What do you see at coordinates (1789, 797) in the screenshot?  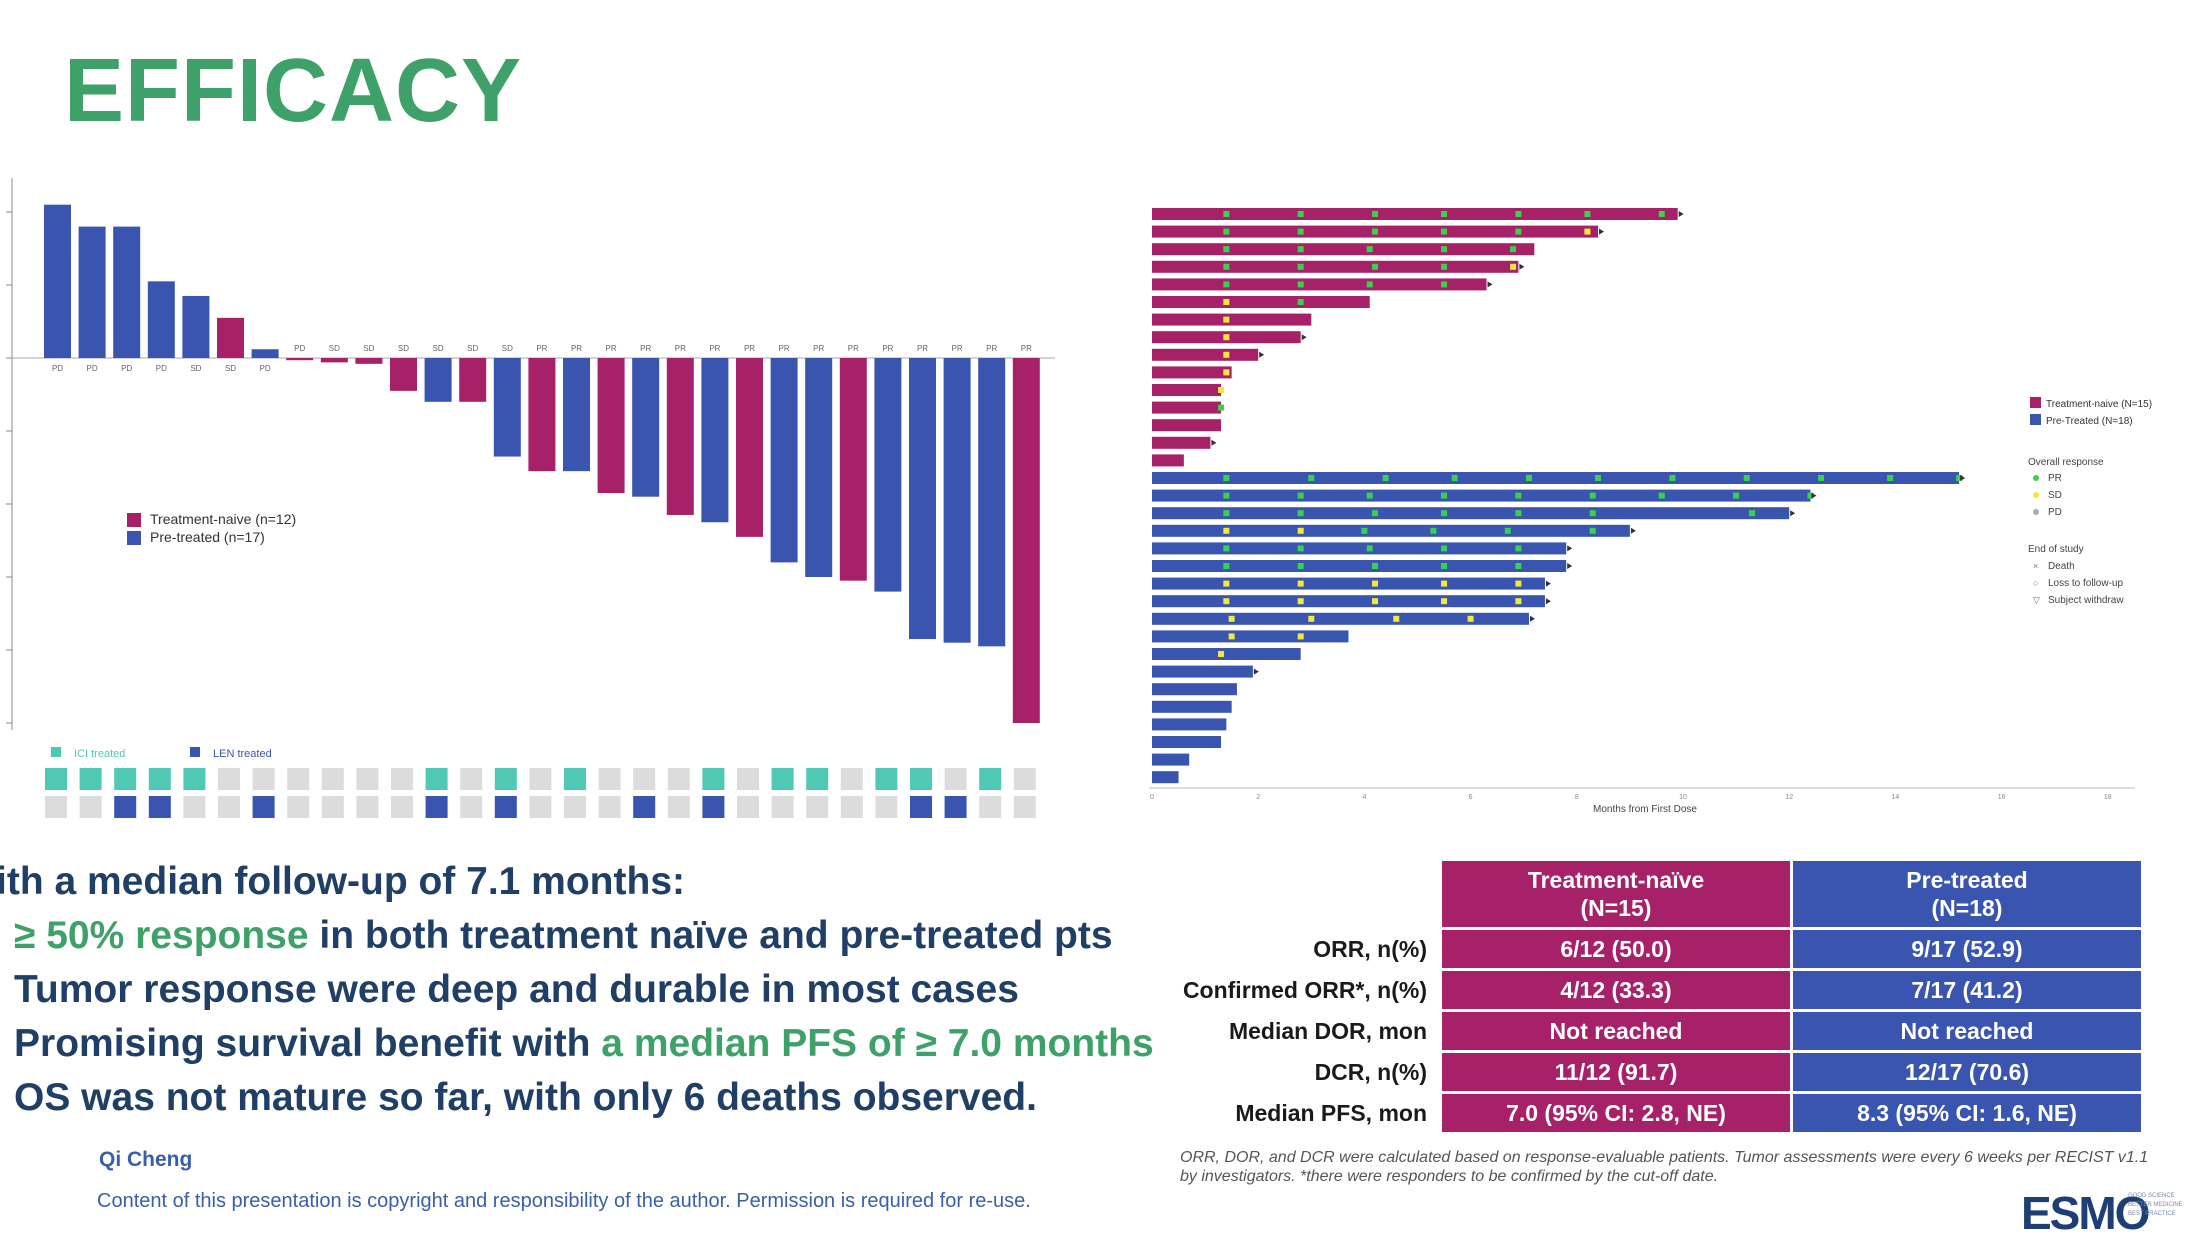 I see `x-tick-label: 12` at bounding box center [1789, 797].